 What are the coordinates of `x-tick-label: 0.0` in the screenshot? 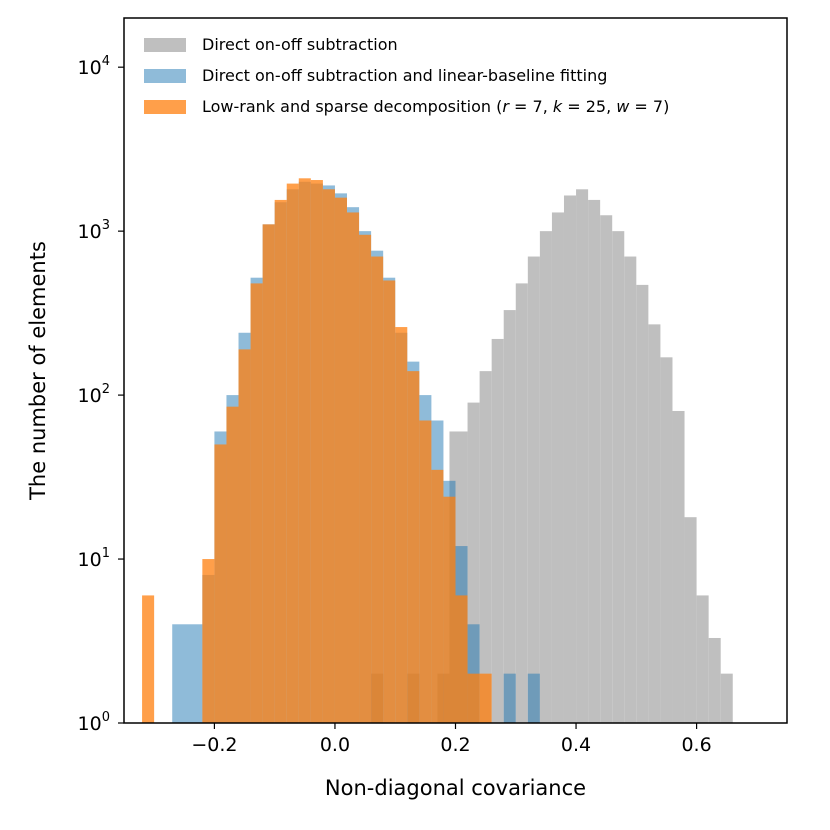 It's located at (335, 745).